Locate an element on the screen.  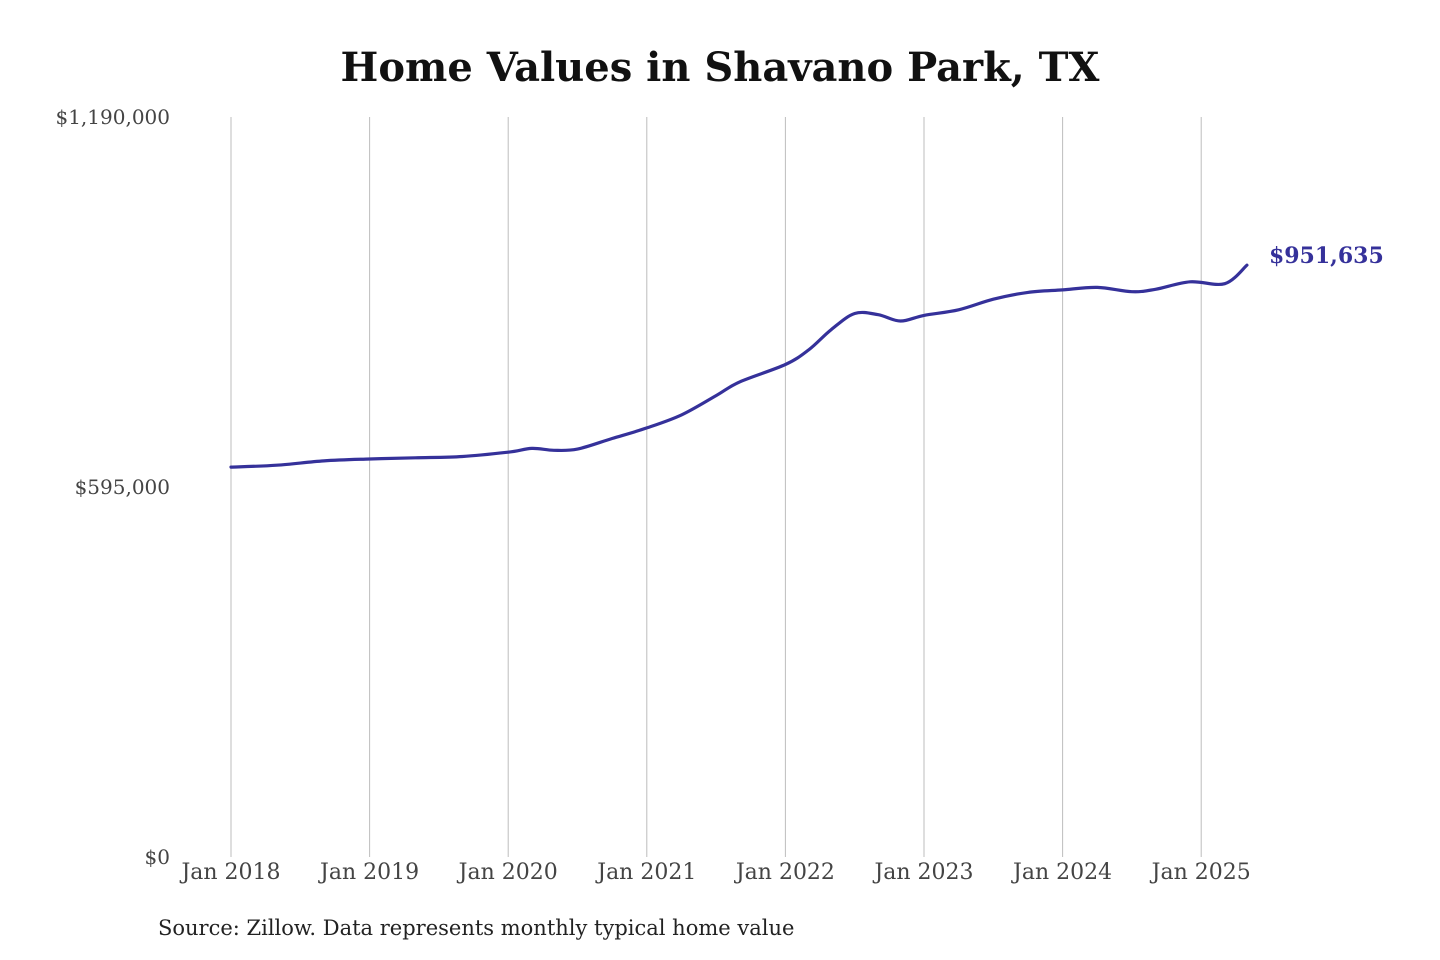
x-tick-label: Jan 2018 is located at coordinates (229, 872).